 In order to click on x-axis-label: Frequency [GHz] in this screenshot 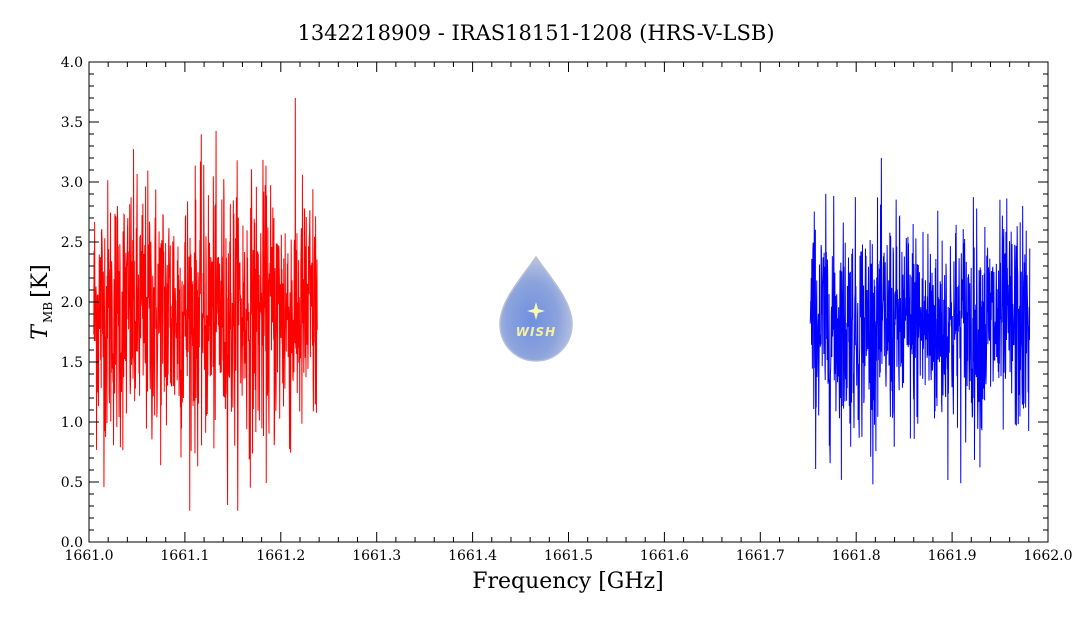, I will do `click(568, 581)`.